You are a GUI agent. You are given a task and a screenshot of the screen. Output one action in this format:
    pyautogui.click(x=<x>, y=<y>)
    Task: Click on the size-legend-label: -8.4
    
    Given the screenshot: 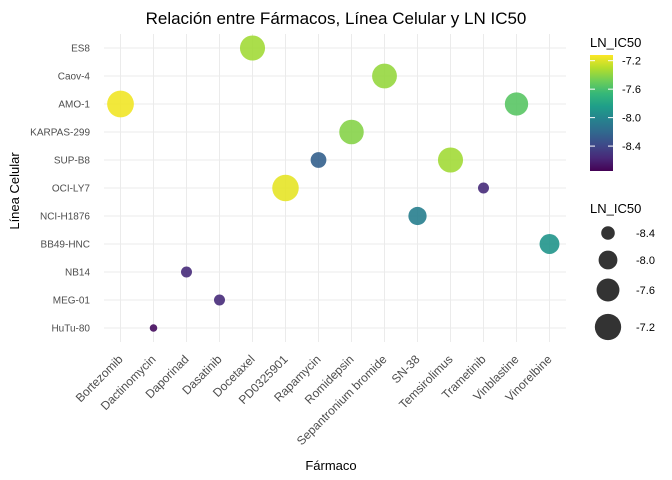 What is the action you would take?
    pyautogui.click(x=645, y=234)
    